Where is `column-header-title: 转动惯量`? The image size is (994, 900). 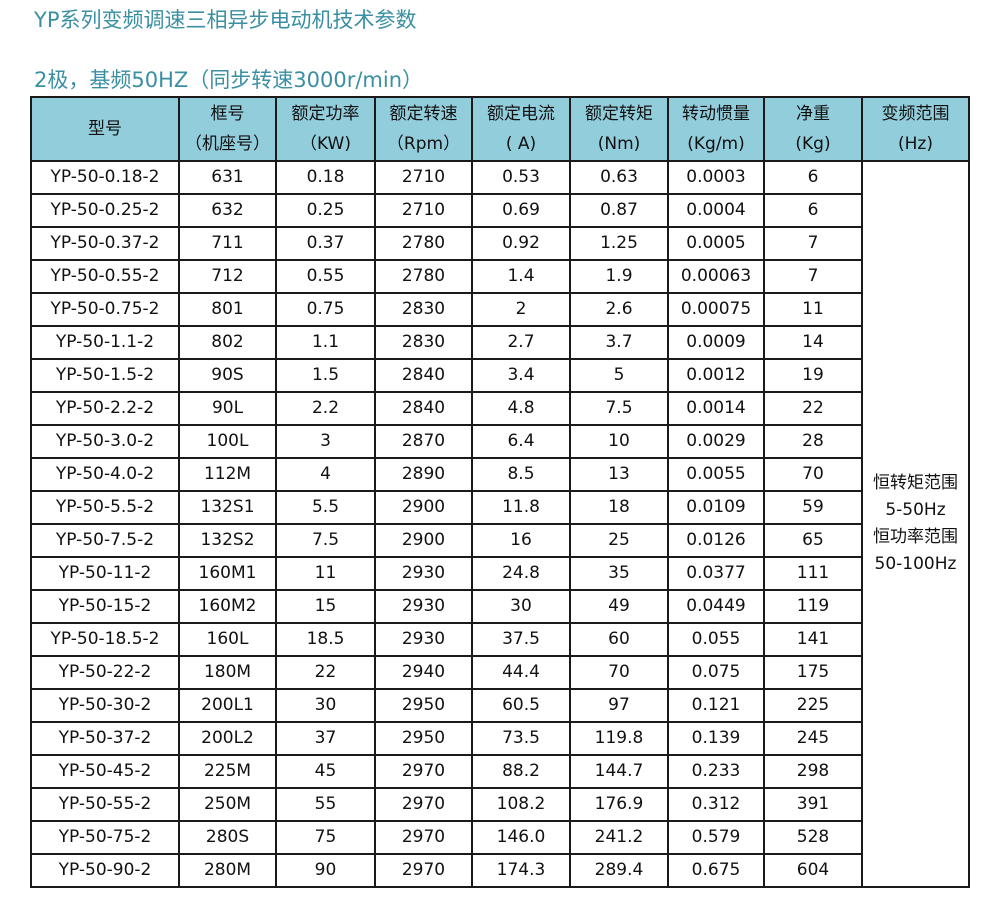
column-header-title: 转动惯量 is located at coordinates (716, 114).